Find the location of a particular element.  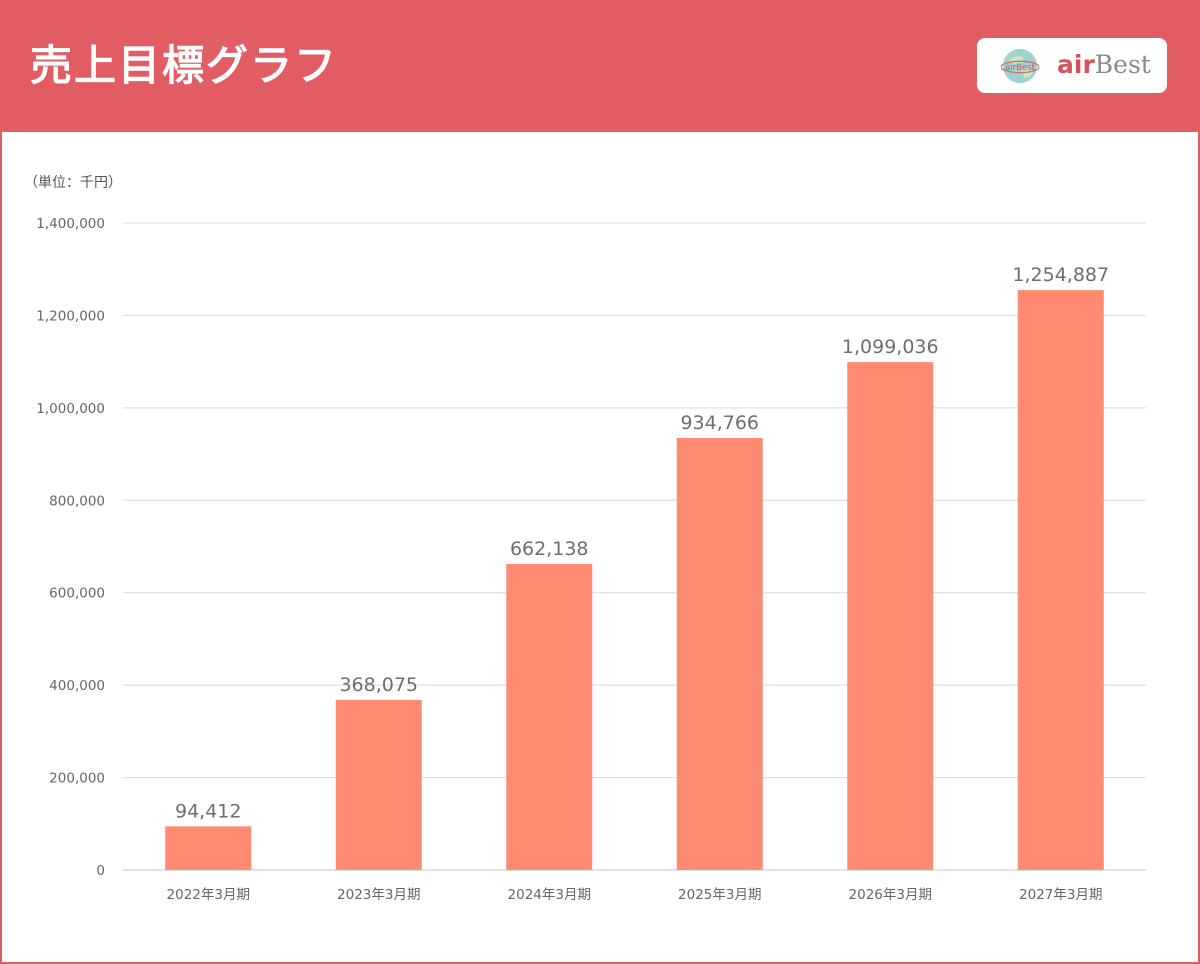

data-label: 368,075 is located at coordinates (378, 685).